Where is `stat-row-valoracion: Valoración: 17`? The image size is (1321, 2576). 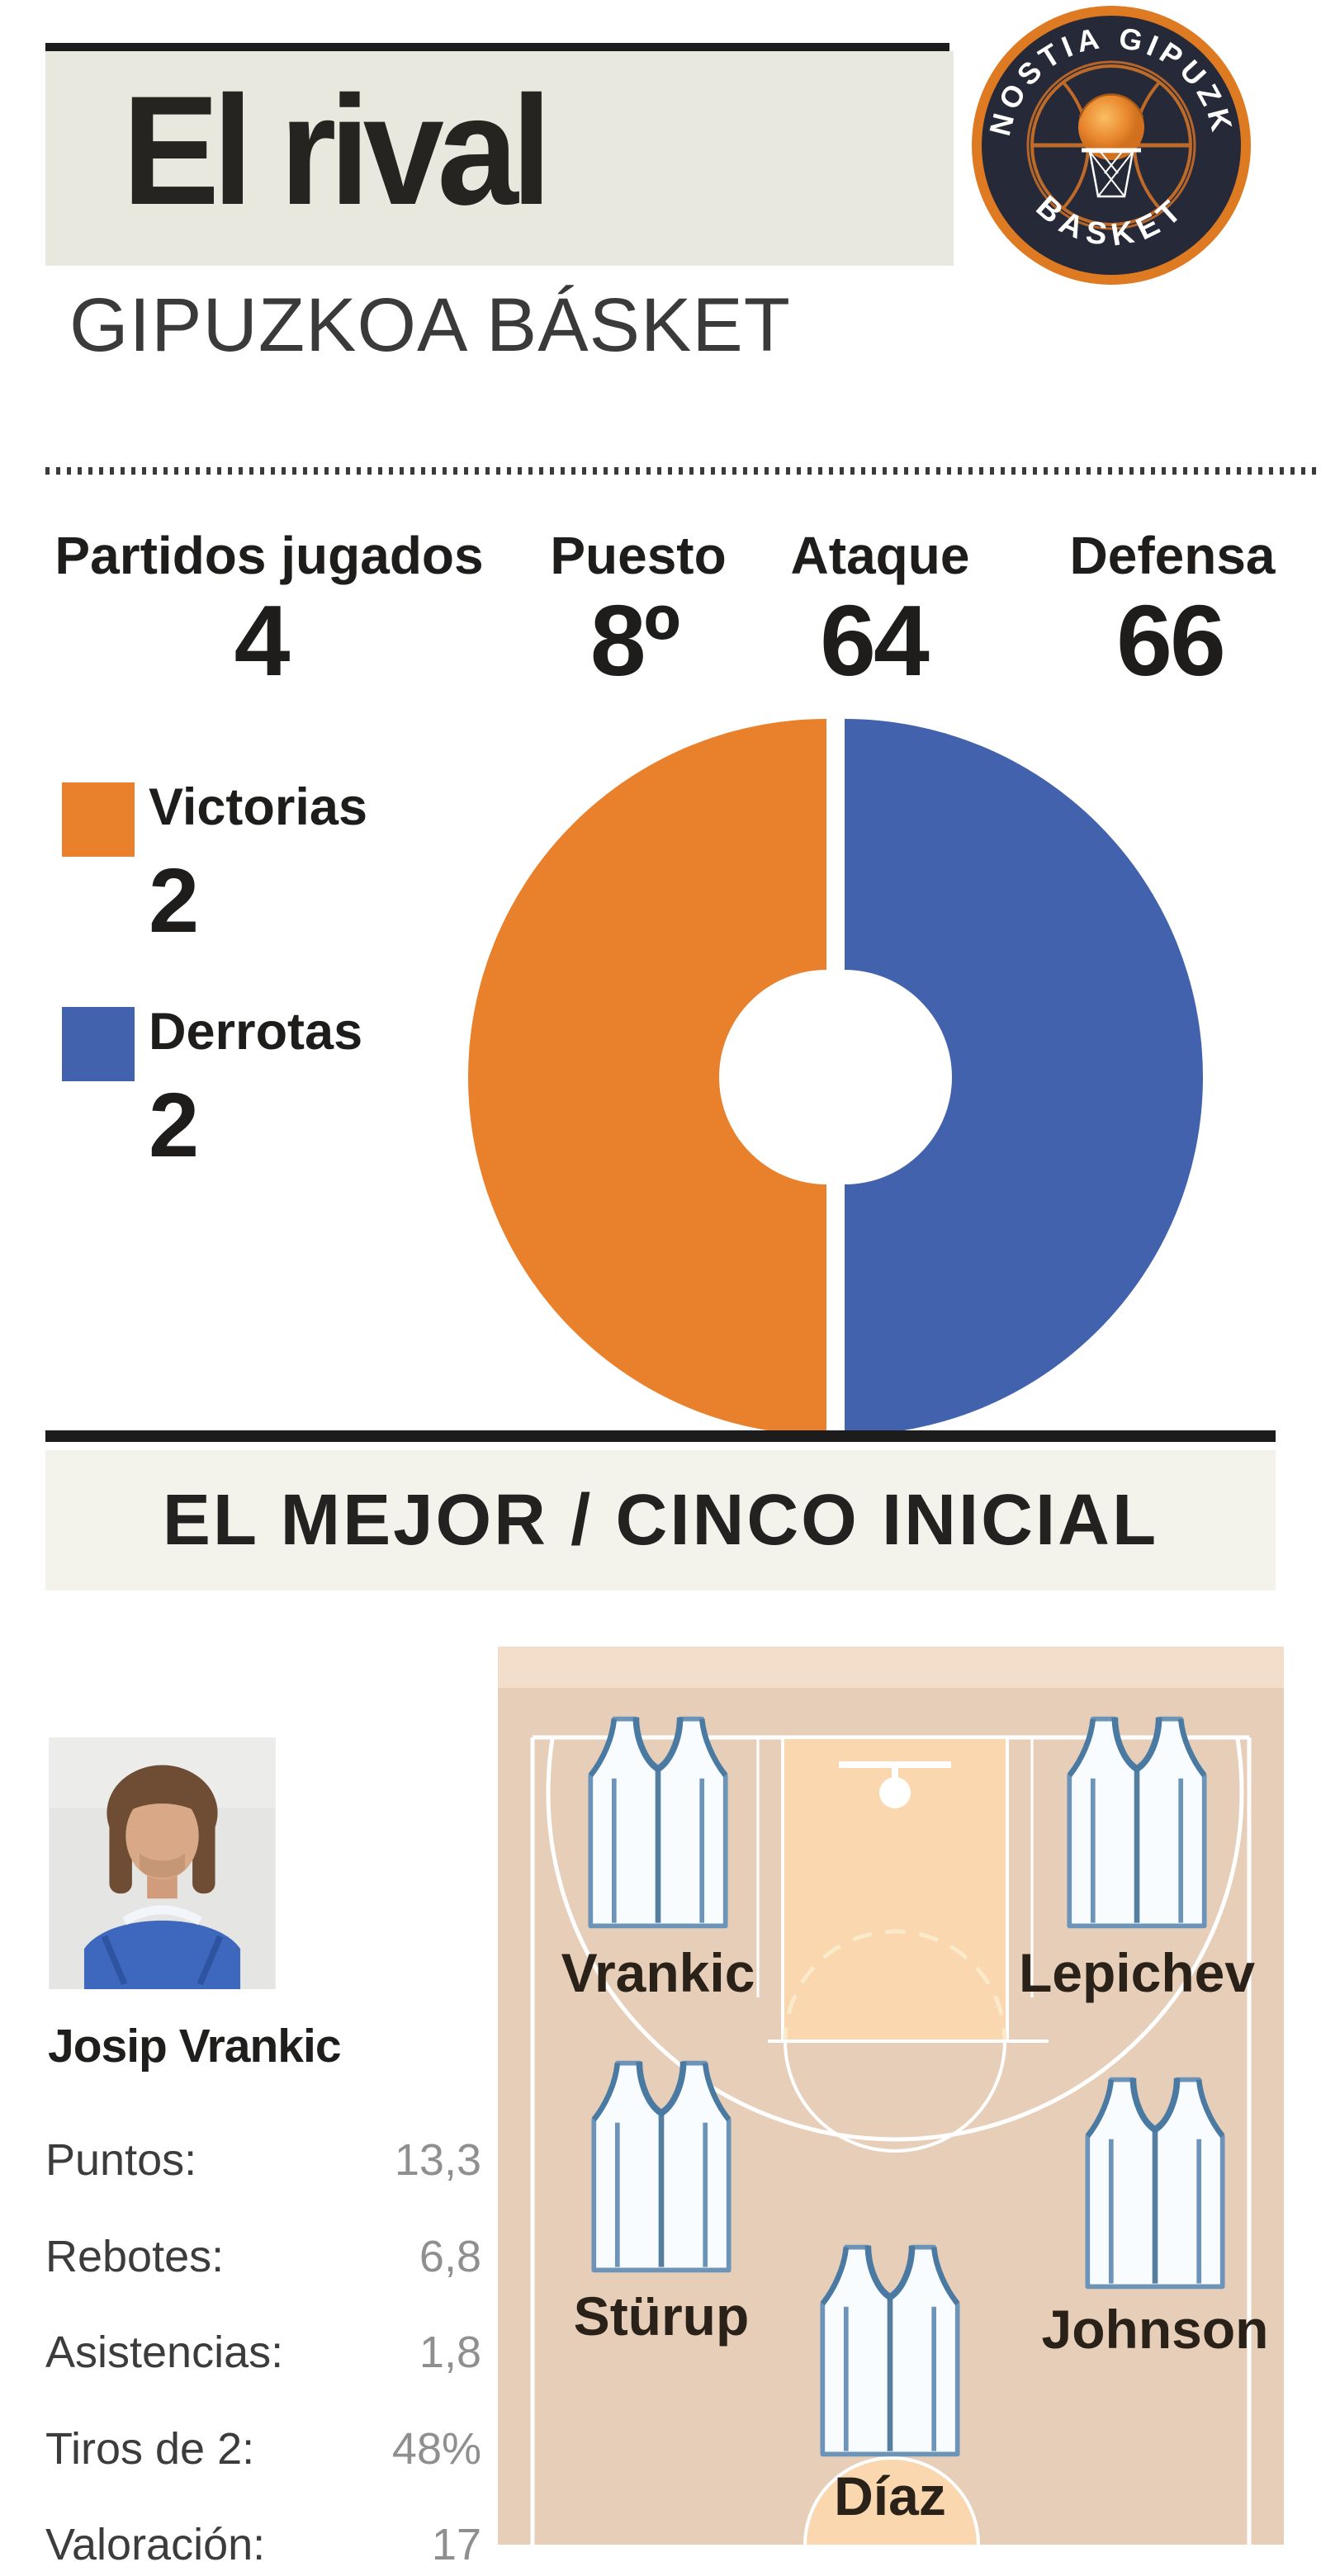
stat-row-valoracion: Valoración: 17 is located at coordinates (263, 2544).